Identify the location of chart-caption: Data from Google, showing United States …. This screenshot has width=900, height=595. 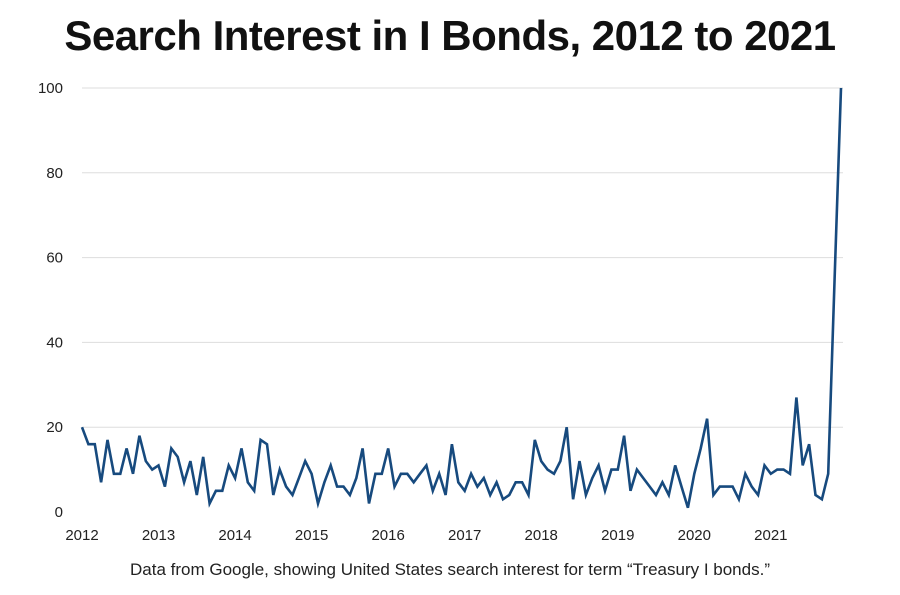
(450, 569).